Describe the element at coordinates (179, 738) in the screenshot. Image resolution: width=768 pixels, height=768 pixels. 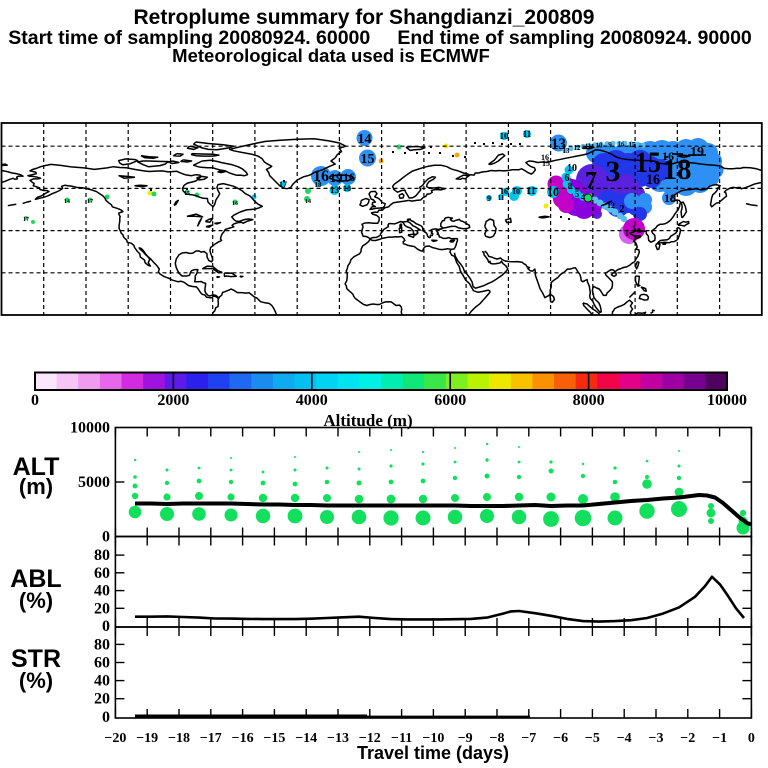
I see `svg-text: −18` at that location.